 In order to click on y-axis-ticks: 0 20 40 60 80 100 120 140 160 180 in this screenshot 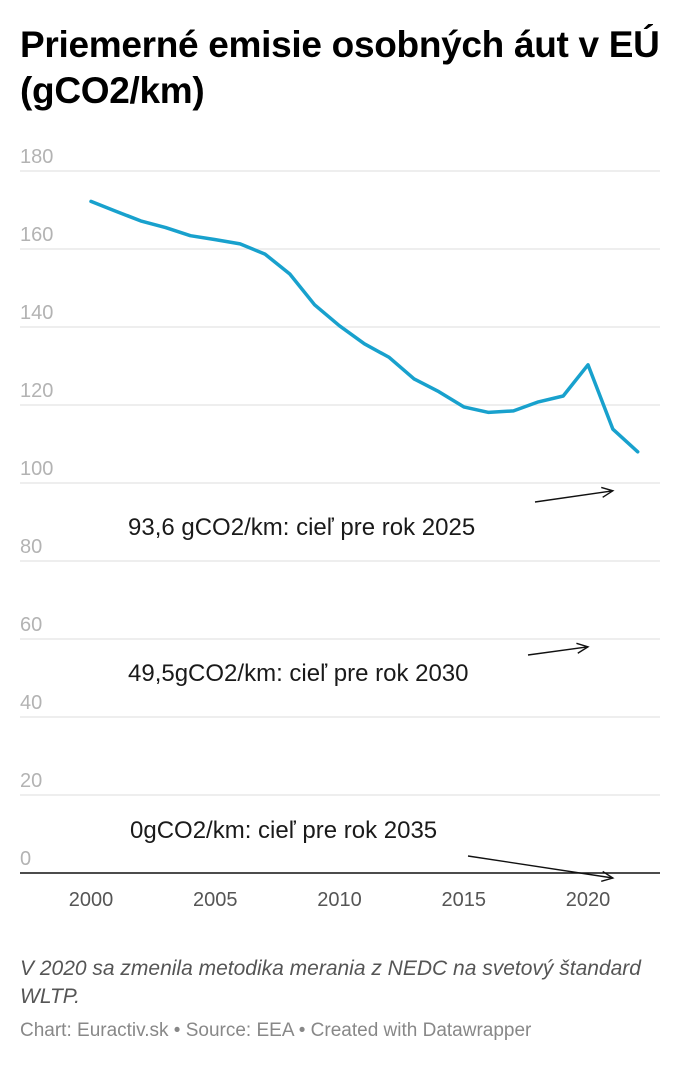, I will do `click(36, 508)`.